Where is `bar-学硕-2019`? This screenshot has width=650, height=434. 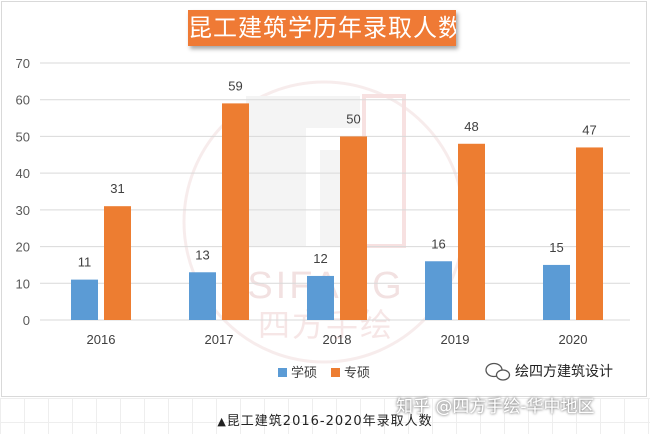
bar-学硕-2019 is located at coordinates (438, 290).